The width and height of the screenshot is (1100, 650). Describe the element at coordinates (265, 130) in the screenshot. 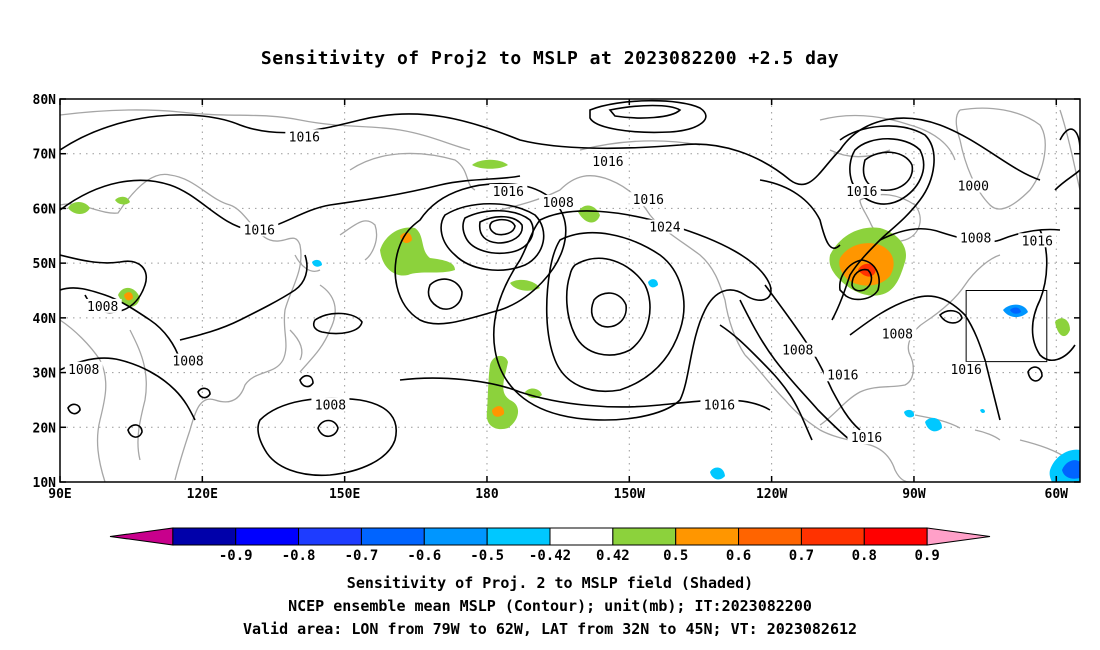

I see `coastline-siberia-arctic` at that location.